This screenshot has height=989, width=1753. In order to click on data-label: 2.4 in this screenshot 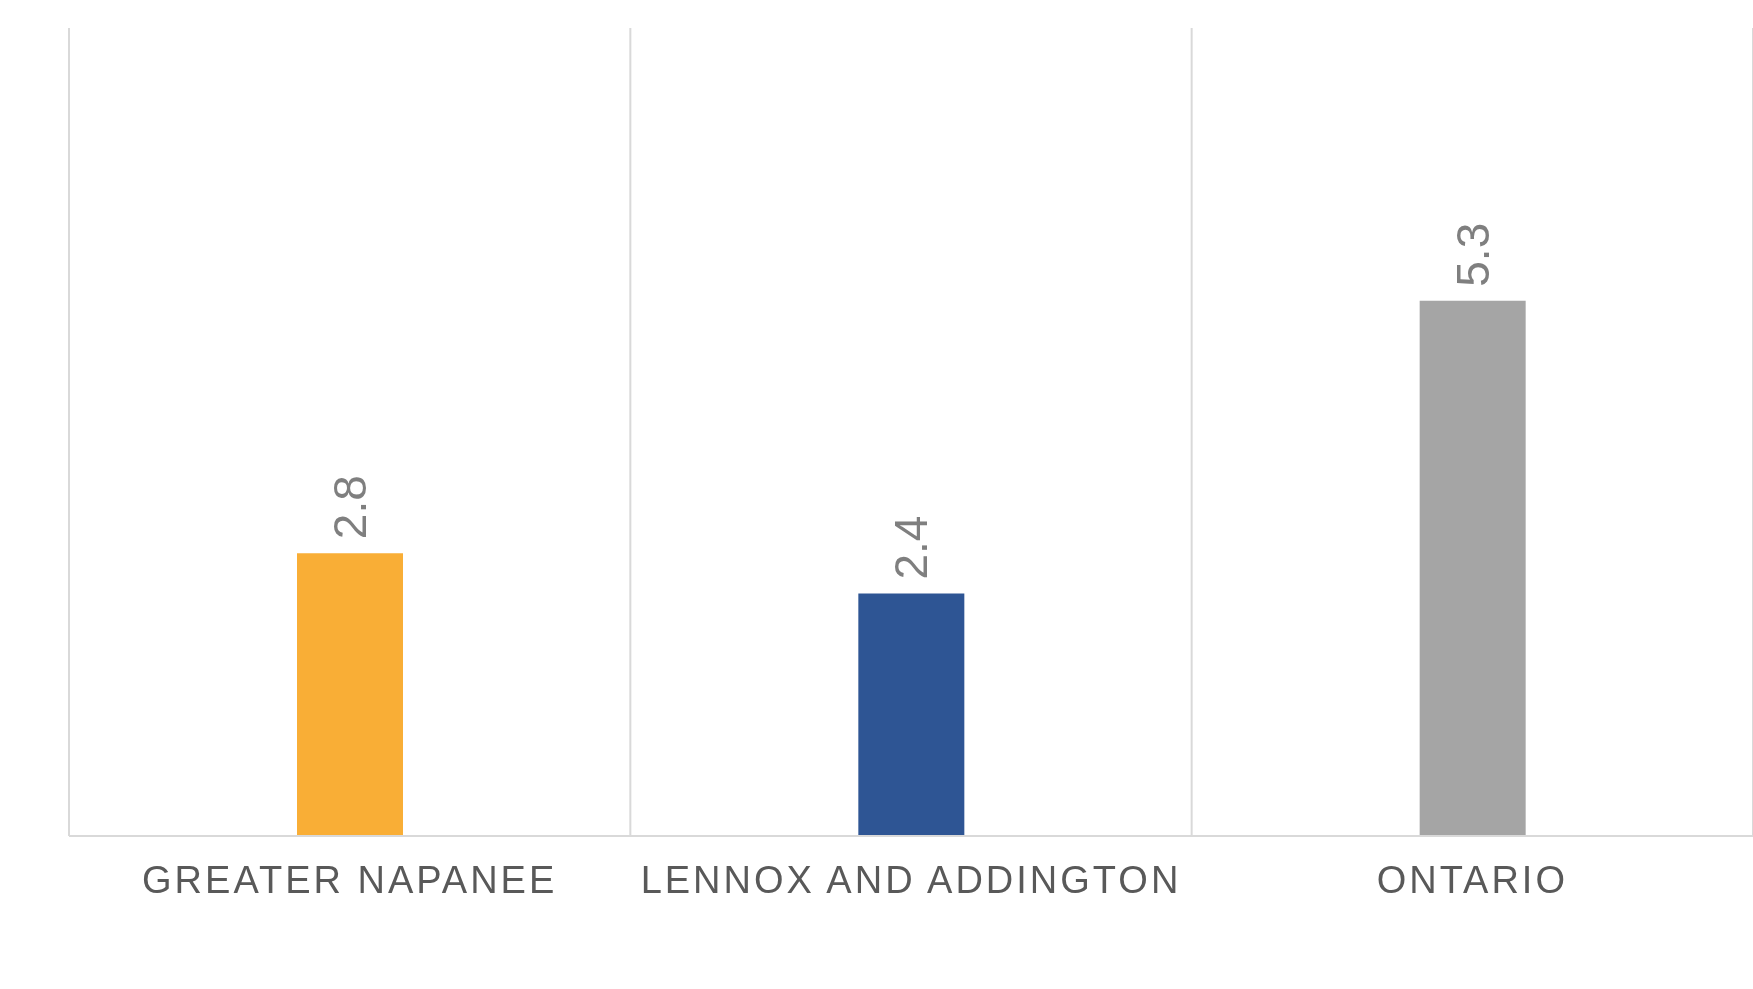, I will do `click(911, 547)`.